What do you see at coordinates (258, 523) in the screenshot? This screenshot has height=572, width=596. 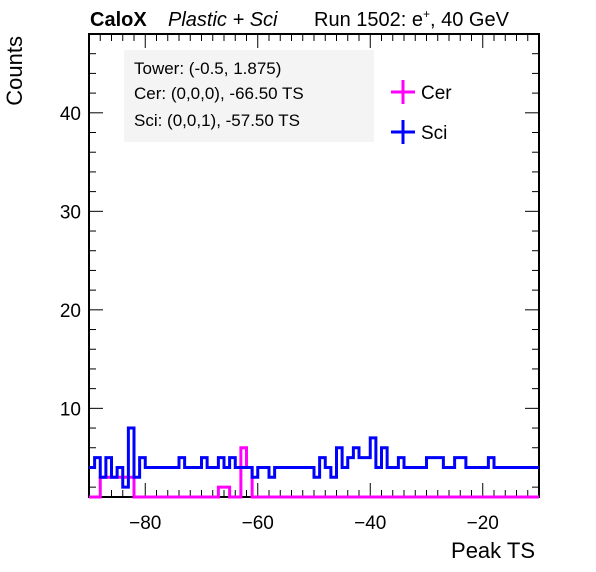 I see `x-tick-label: −60` at bounding box center [258, 523].